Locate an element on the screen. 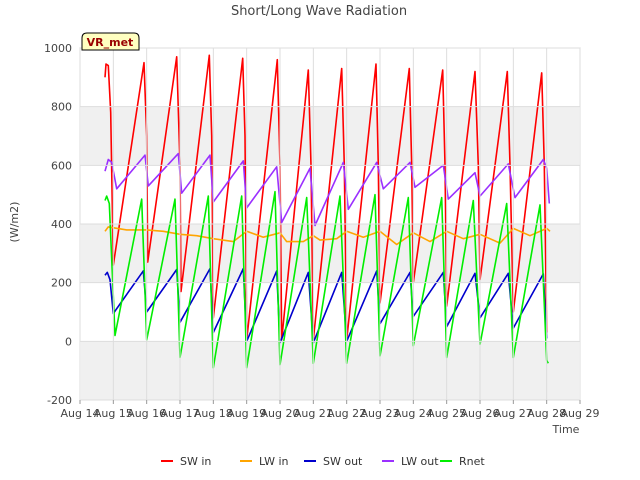 Image resolution: width=640 pixels, height=480 pixels. y-tick-label: 400 is located at coordinates (61, 224).